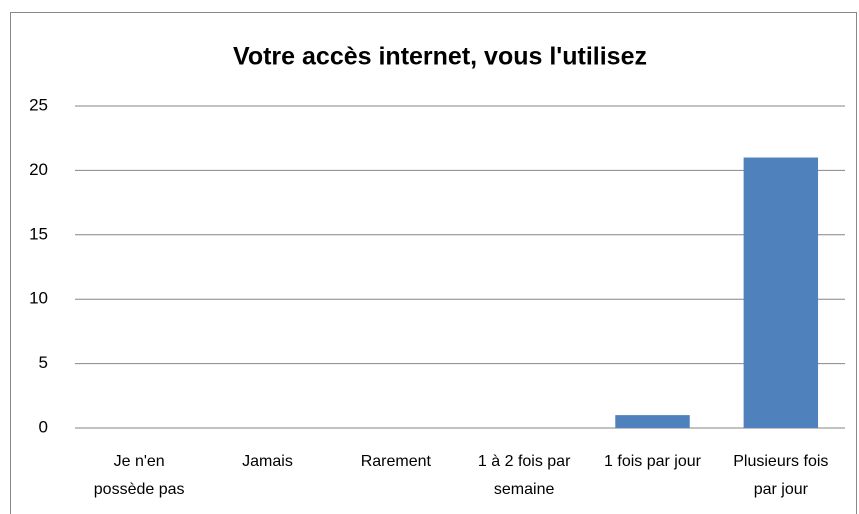 Image resolution: width=859 pixels, height=514 pixels. Describe the element at coordinates (38, 298) in the screenshot. I see `y-tick-label: 10` at that location.